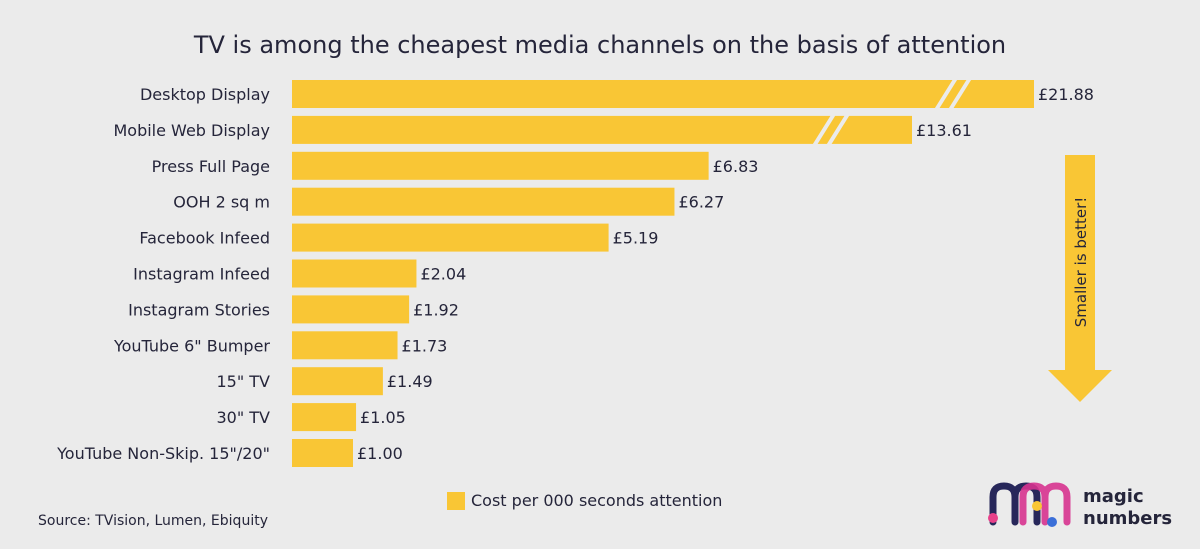 The height and width of the screenshot is (549, 1200). I want to click on arrow-shaft, so click(1080, 262).